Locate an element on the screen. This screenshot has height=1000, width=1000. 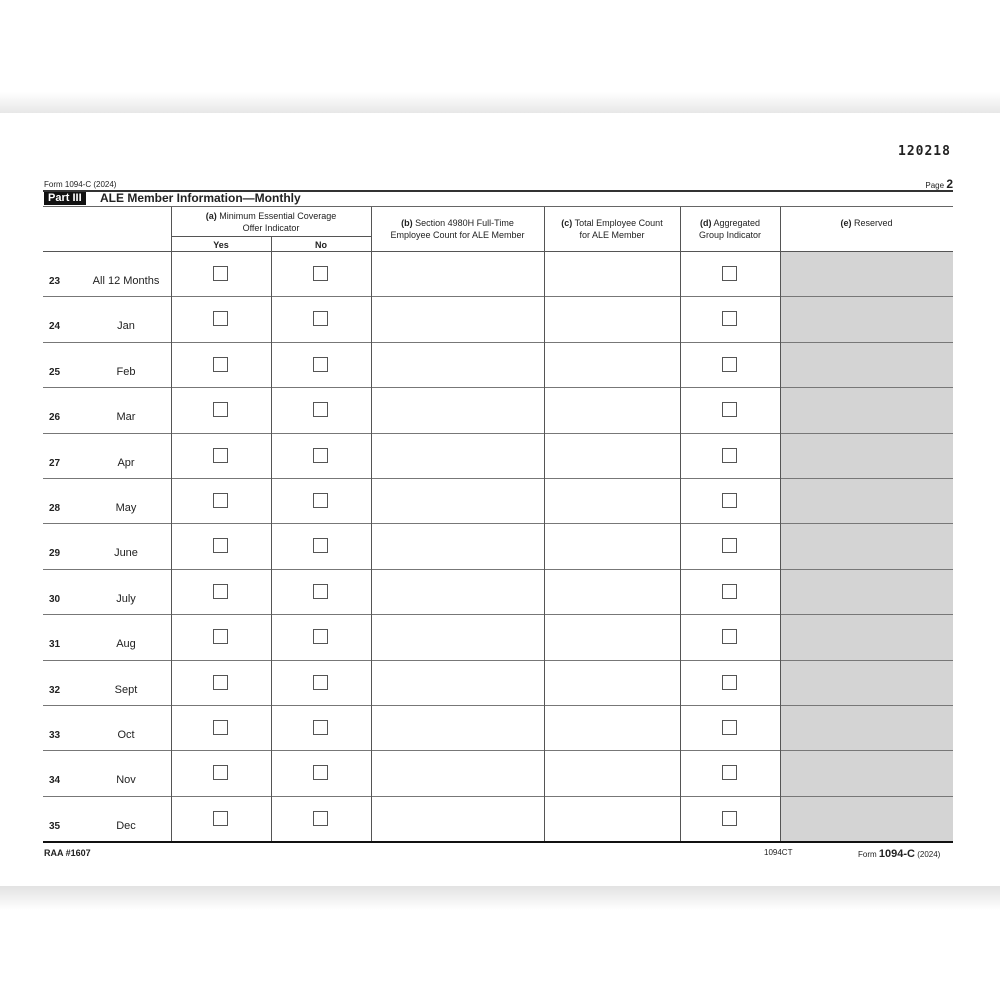
month-label: June is located at coordinates (126, 553).